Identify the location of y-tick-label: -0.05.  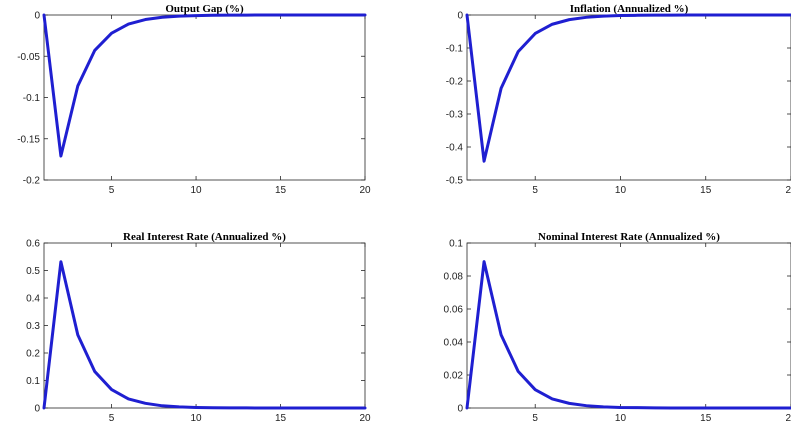
(28, 57).